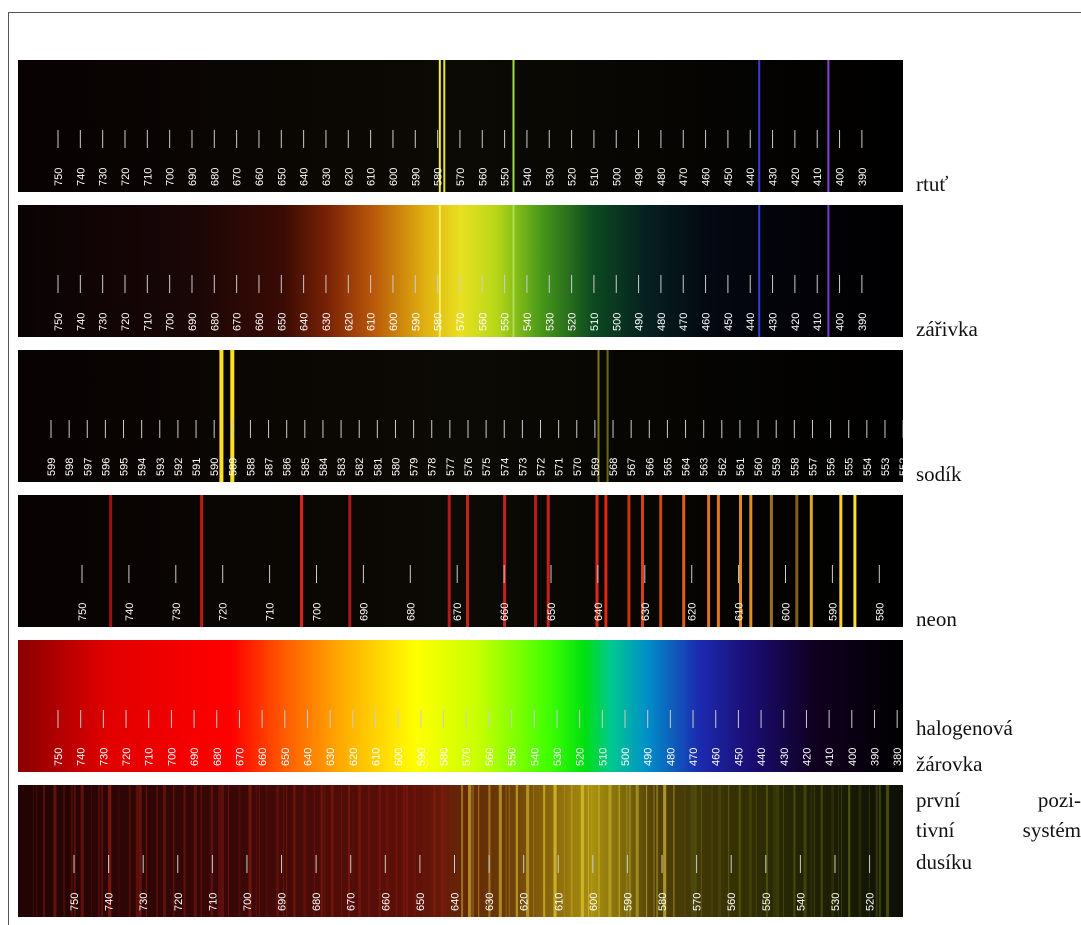 This screenshot has height=925, width=1081. What do you see at coordinates (944, 862) in the screenshot?
I see `label-dusik-line3: dusíku` at bounding box center [944, 862].